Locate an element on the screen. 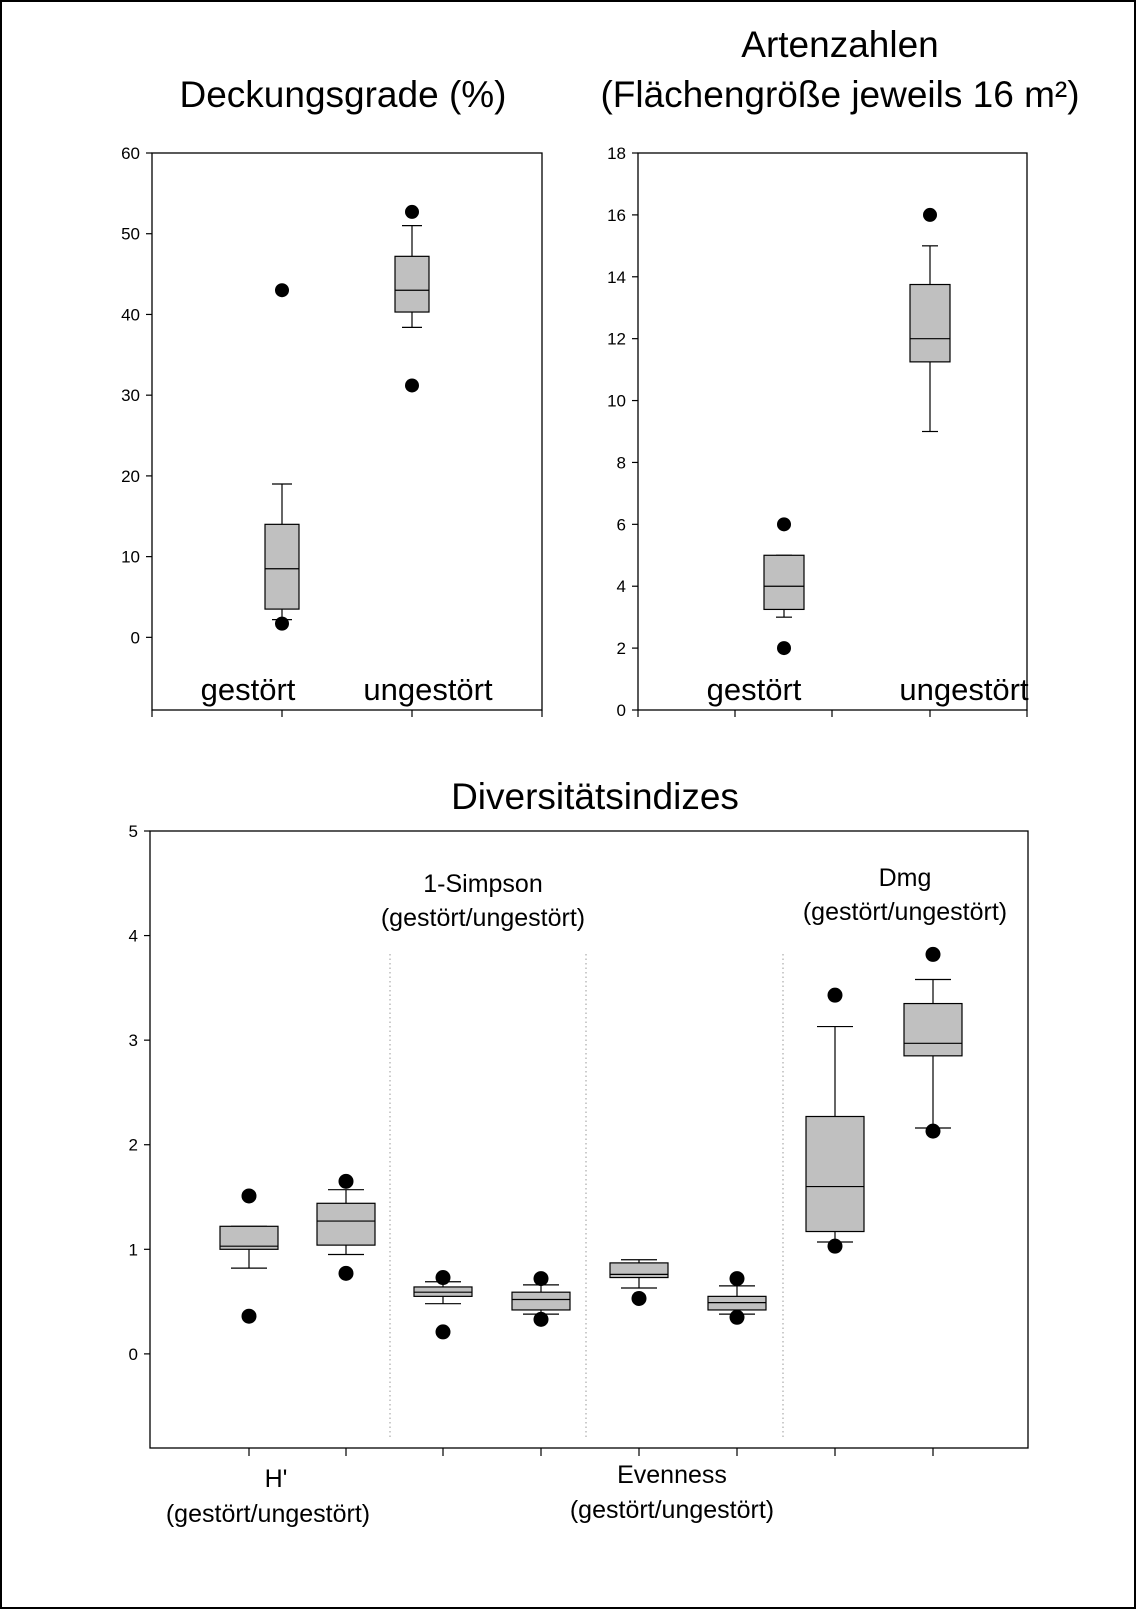  y-tick-label: 1 is located at coordinates (133, 1249).